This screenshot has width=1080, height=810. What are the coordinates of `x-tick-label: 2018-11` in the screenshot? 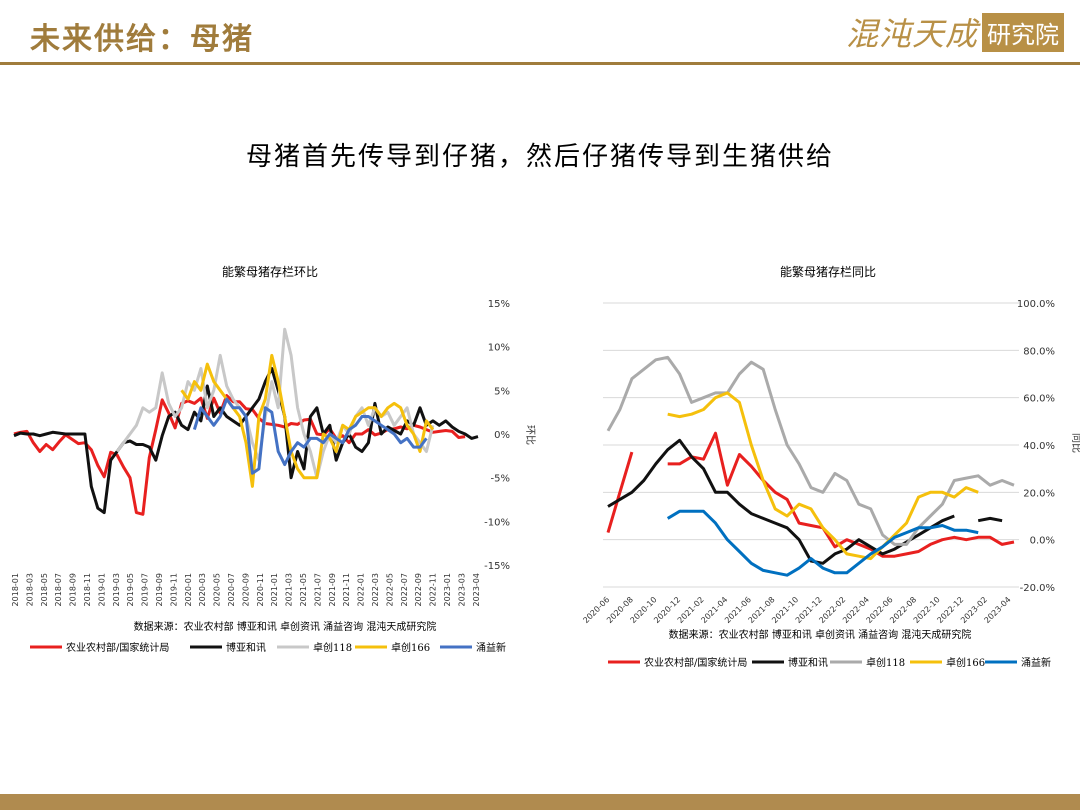 It's located at (87, 589).